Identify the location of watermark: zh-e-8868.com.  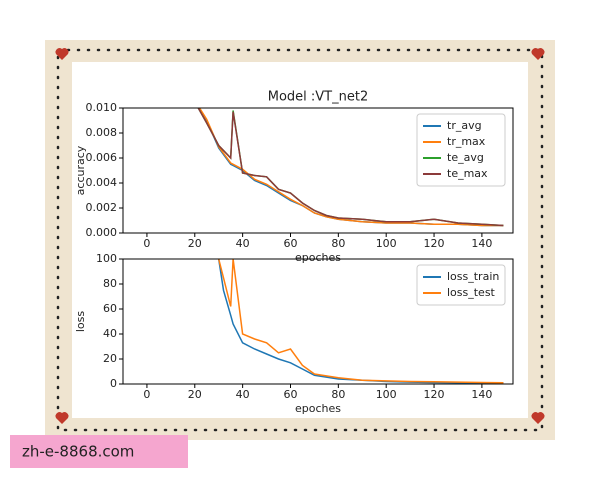
(78, 452).